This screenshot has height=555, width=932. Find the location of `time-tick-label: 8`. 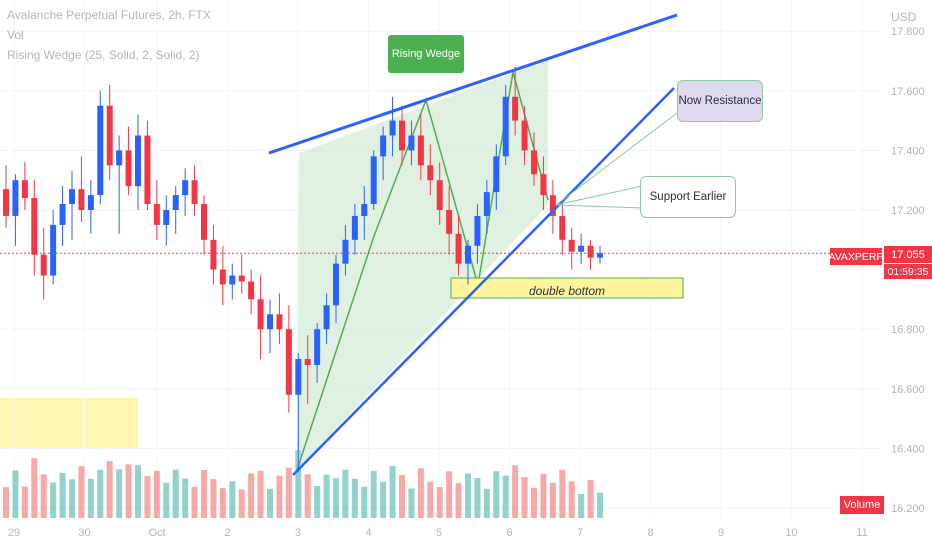

time-tick-label: 8 is located at coordinates (650, 533).